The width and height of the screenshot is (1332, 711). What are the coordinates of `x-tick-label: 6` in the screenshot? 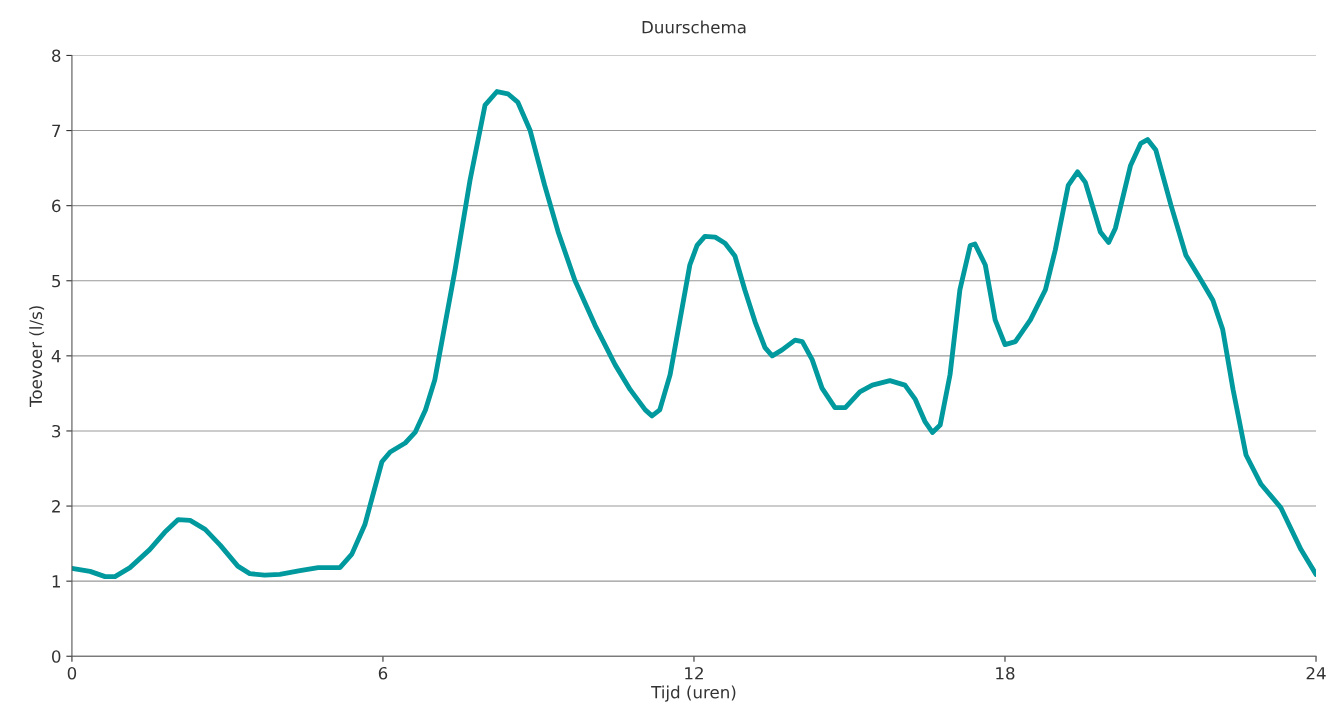 It's located at (383, 673).